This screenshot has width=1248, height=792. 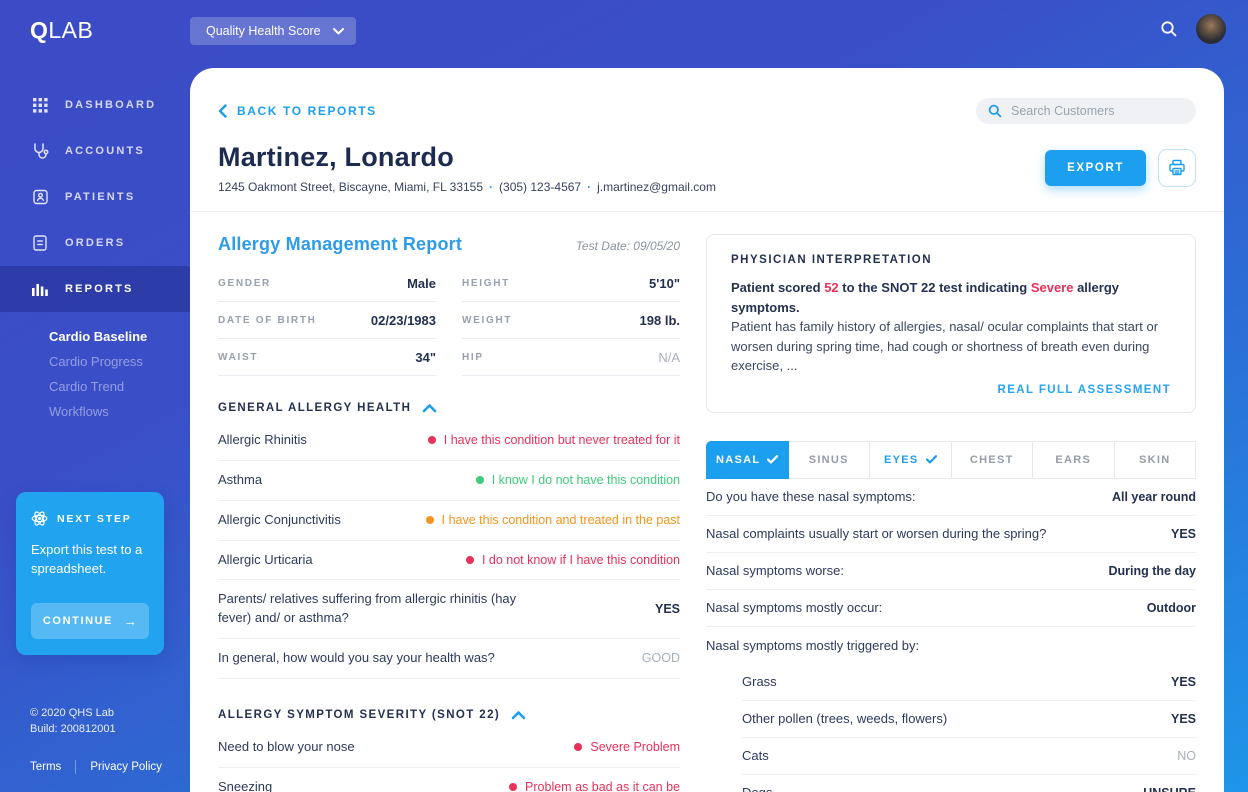 I want to click on question-label: Cats, so click(x=755, y=755).